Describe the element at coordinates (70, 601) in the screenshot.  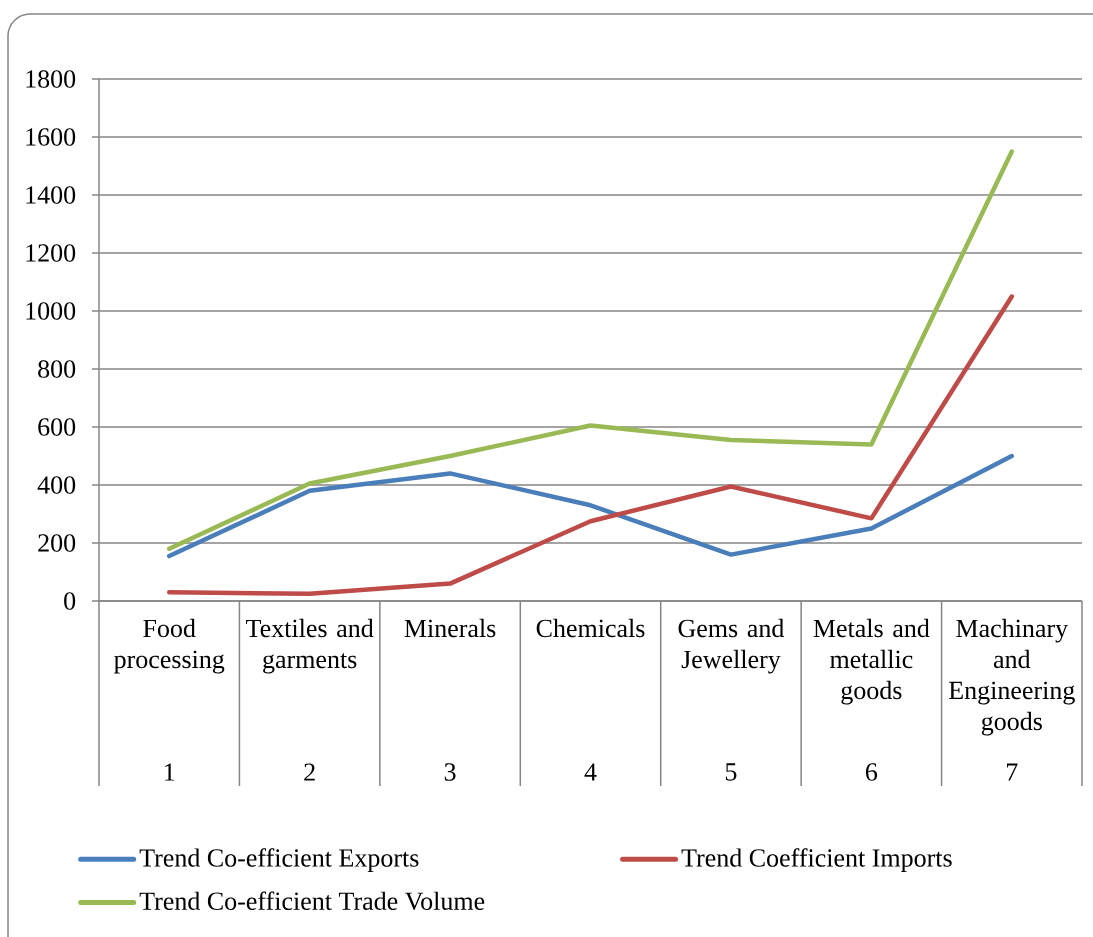
I see `y-tick-label: 0` at that location.